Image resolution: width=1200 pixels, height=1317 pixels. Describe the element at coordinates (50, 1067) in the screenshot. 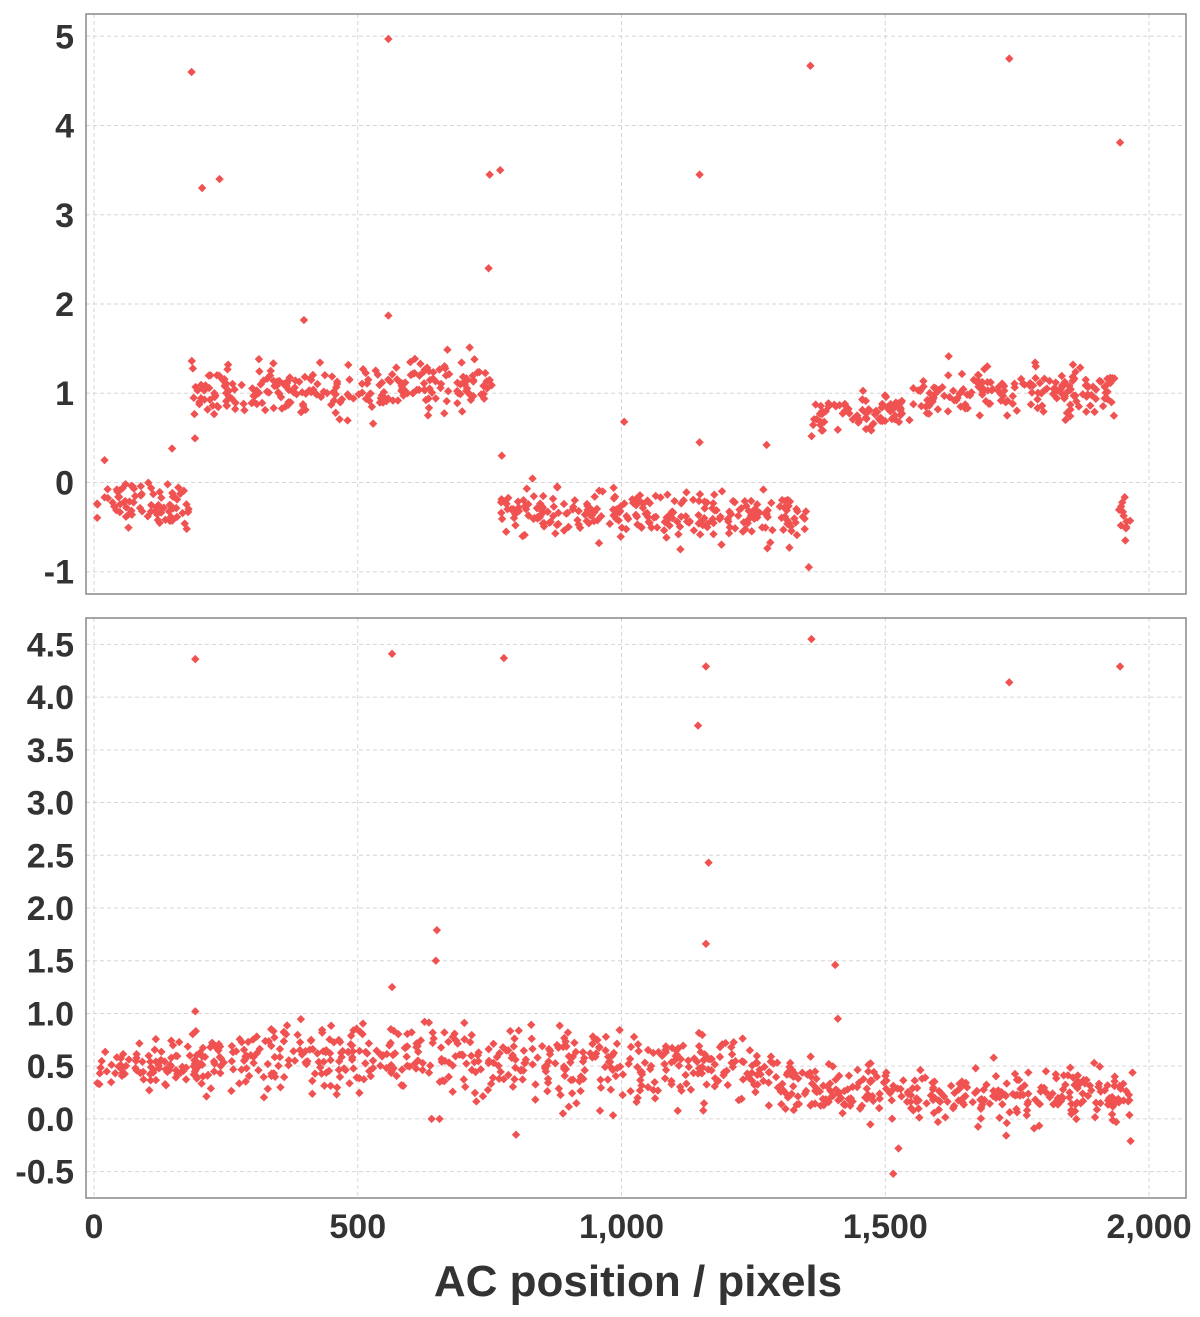

I see `bottom-y-tick-label: 0.5` at that location.